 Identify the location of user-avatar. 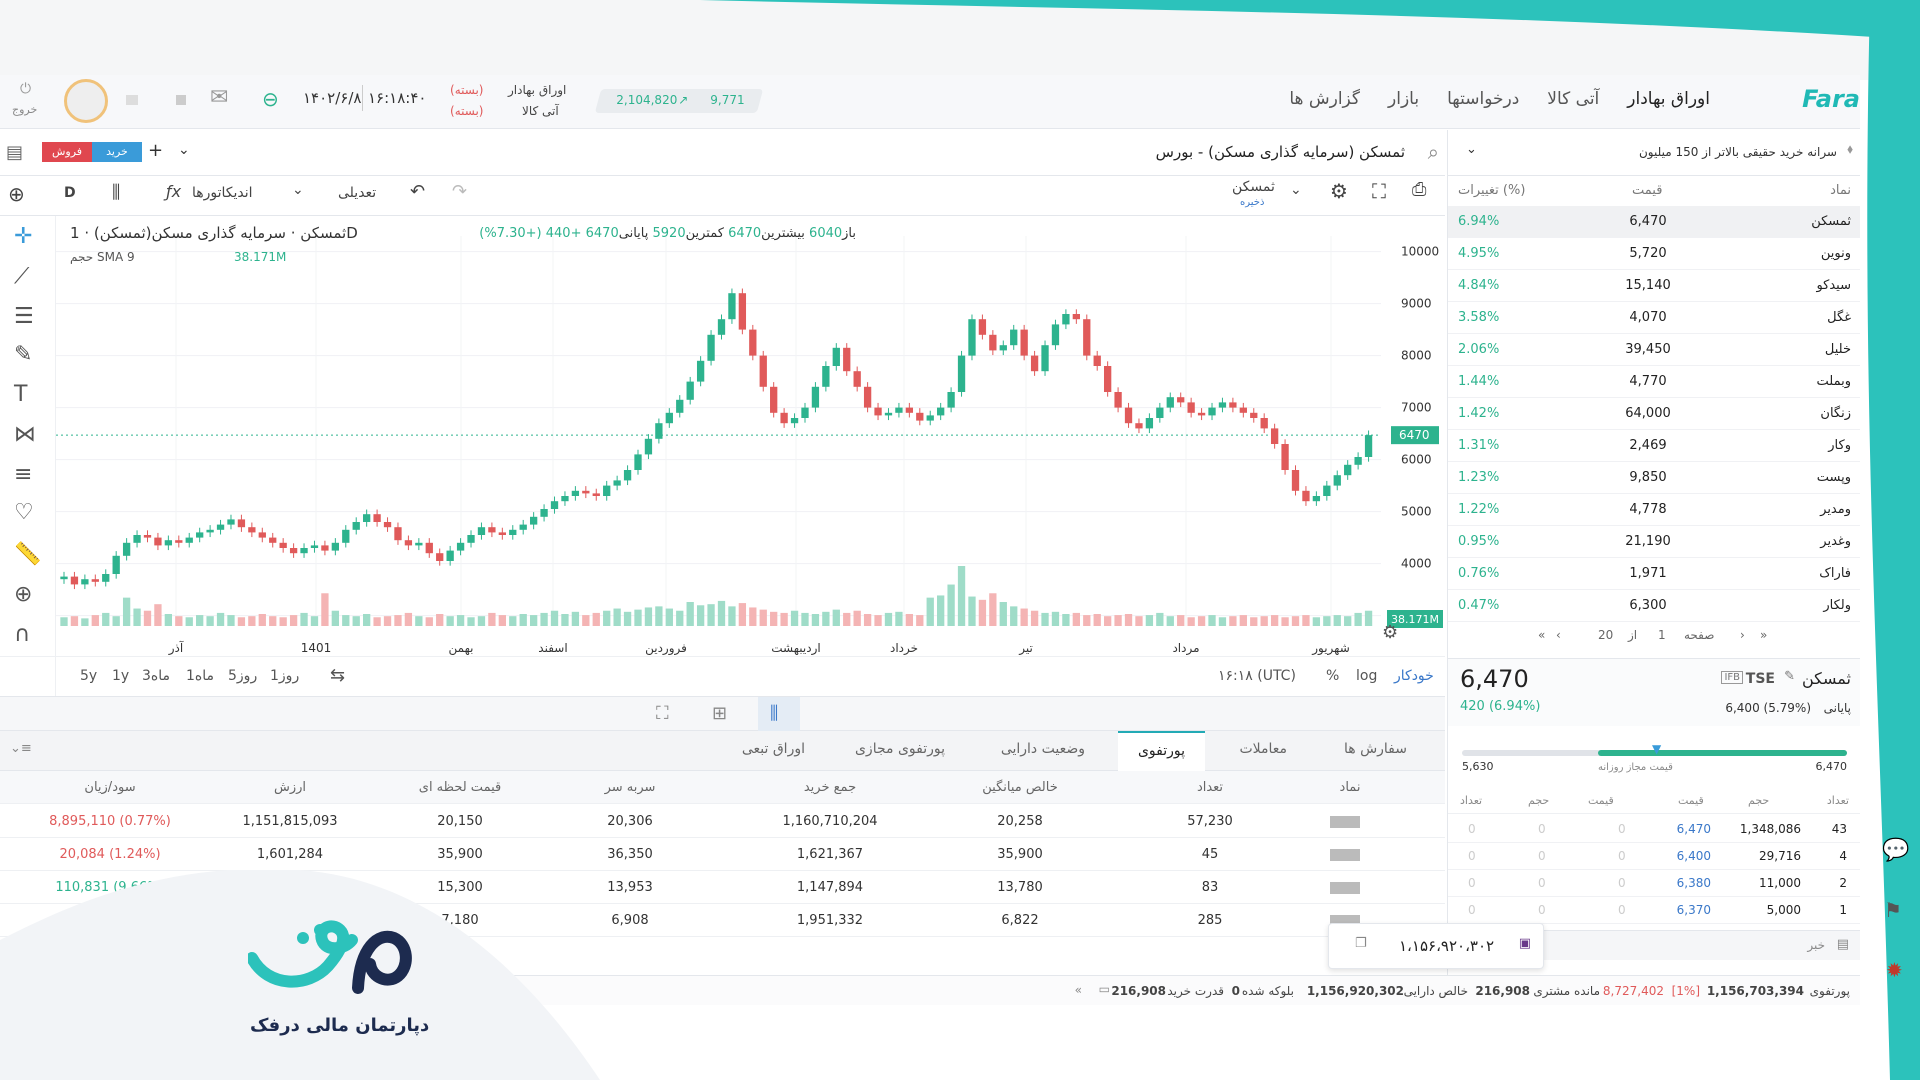
(86, 101).